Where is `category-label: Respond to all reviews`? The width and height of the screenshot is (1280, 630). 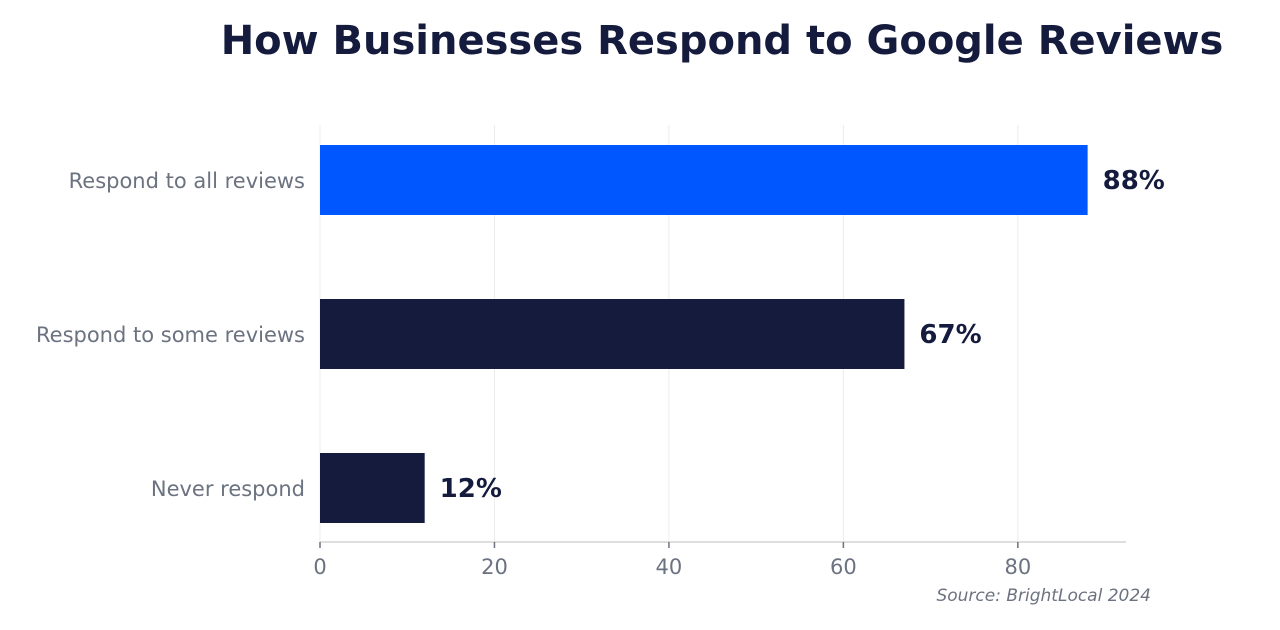
category-label: Respond to all reviews is located at coordinates (187, 181).